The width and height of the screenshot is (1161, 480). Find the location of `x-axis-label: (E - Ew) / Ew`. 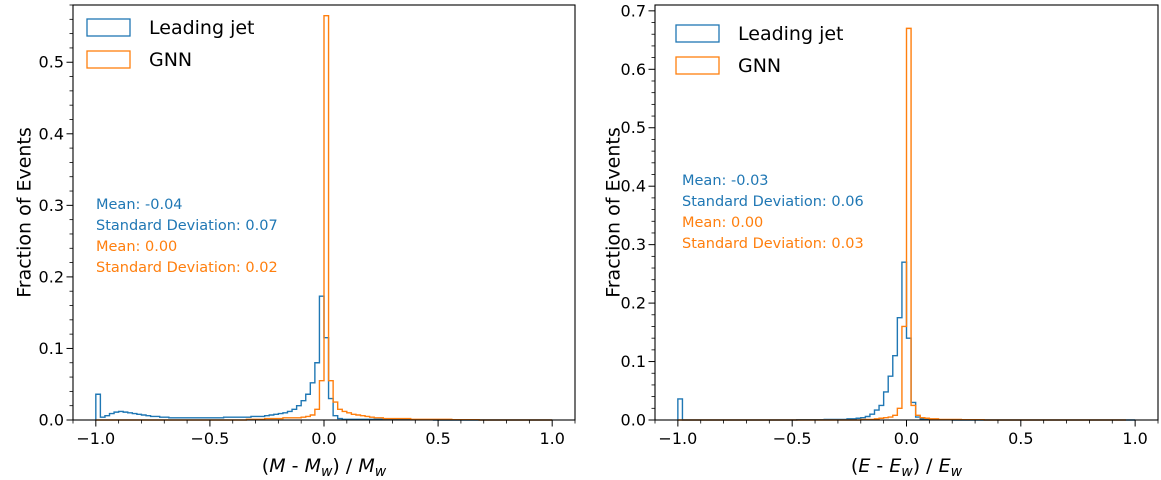

x-axis-label: (E - Ew) / Ew is located at coordinates (907, 467).